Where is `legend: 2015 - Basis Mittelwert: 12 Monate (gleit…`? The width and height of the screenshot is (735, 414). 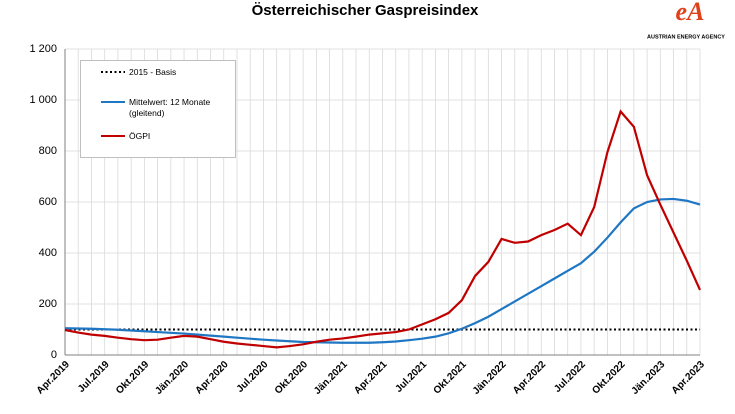 legend: 2015 - Basis Mittelwert: 12 Monate (gleit… is located at coordinates (158, 109).